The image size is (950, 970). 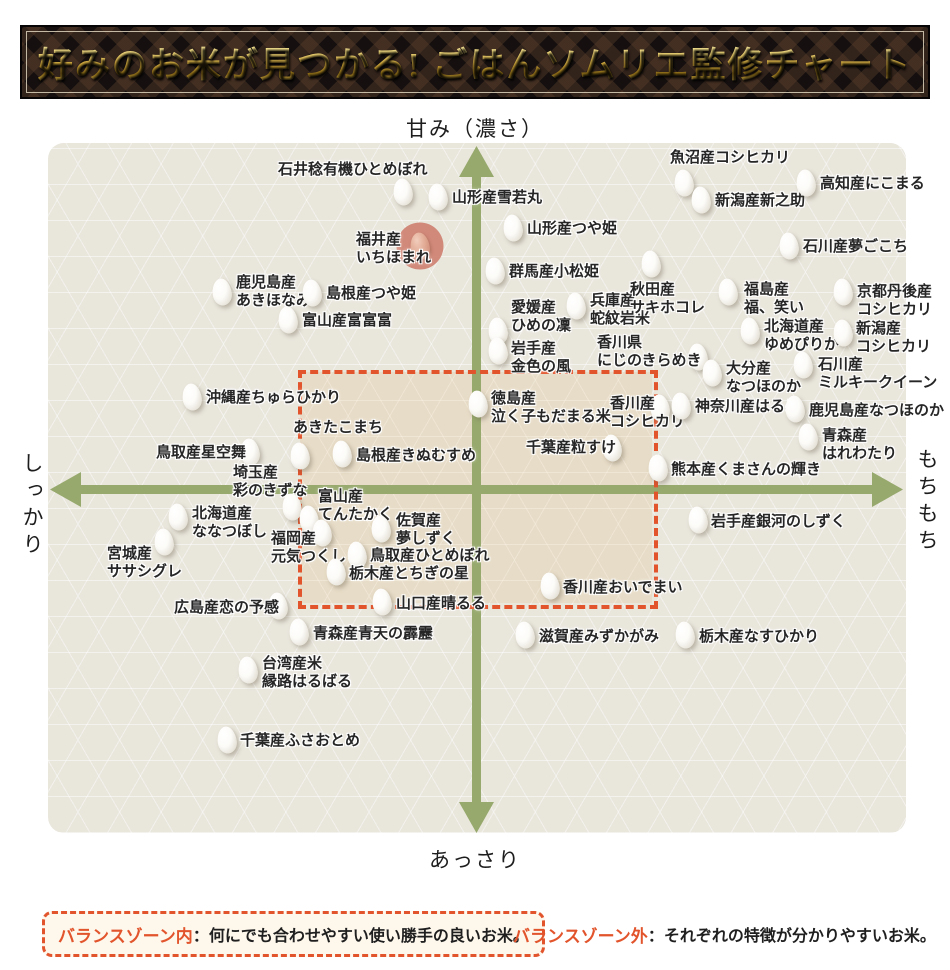 What do you see at coordinates (554, 271) in the screenshot?
I see `rice-label: 群馬産小松姫` at bounding box center [554, 271].